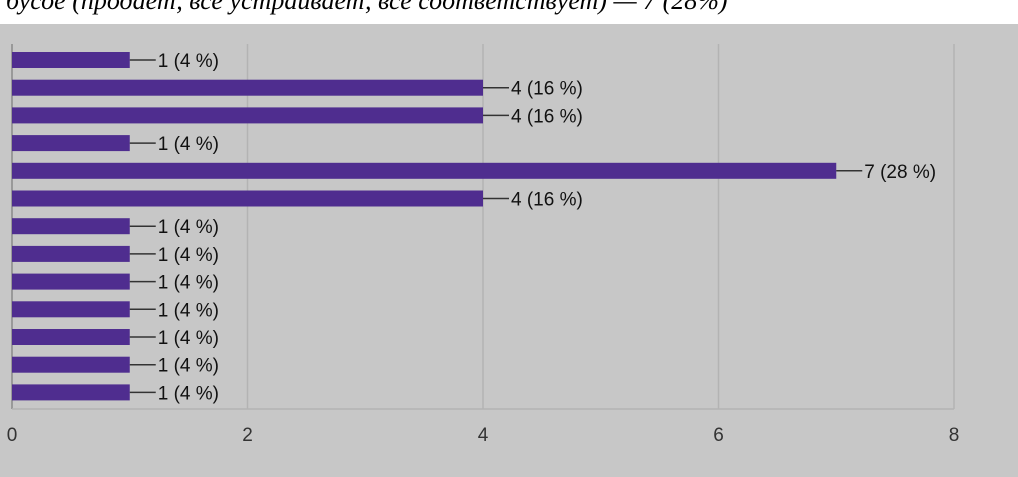  I want to click on x-axis-ticks: 0 2 4 6 8, so click(483, 435).